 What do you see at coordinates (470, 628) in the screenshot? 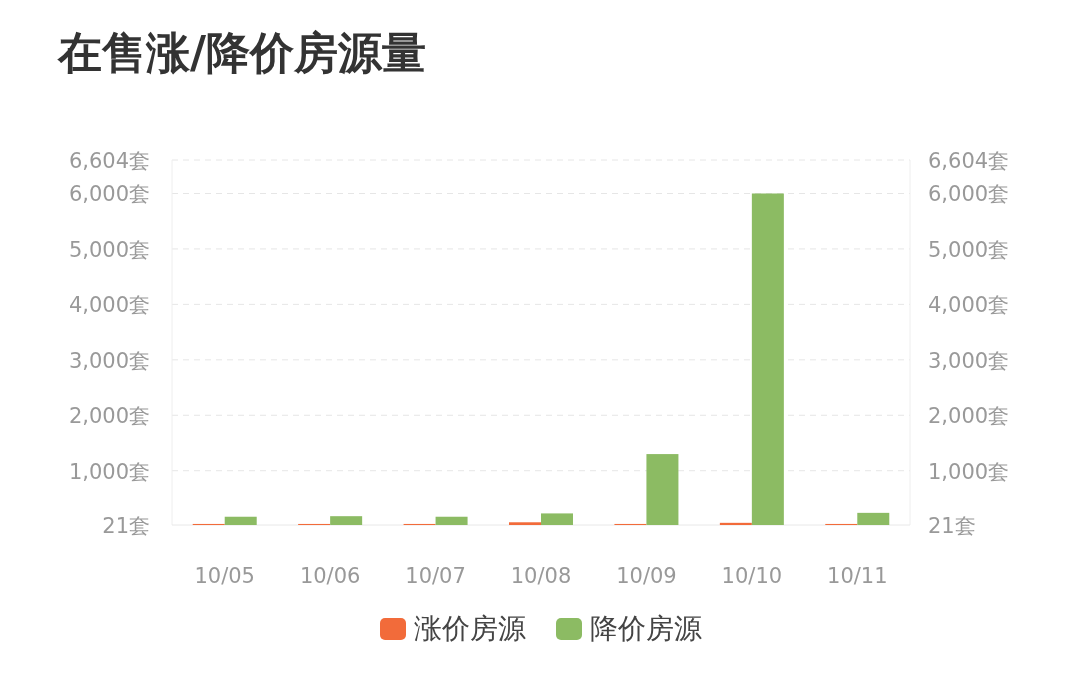
I see `legend-label: 涨价房源` at bounding box center [470, 628].